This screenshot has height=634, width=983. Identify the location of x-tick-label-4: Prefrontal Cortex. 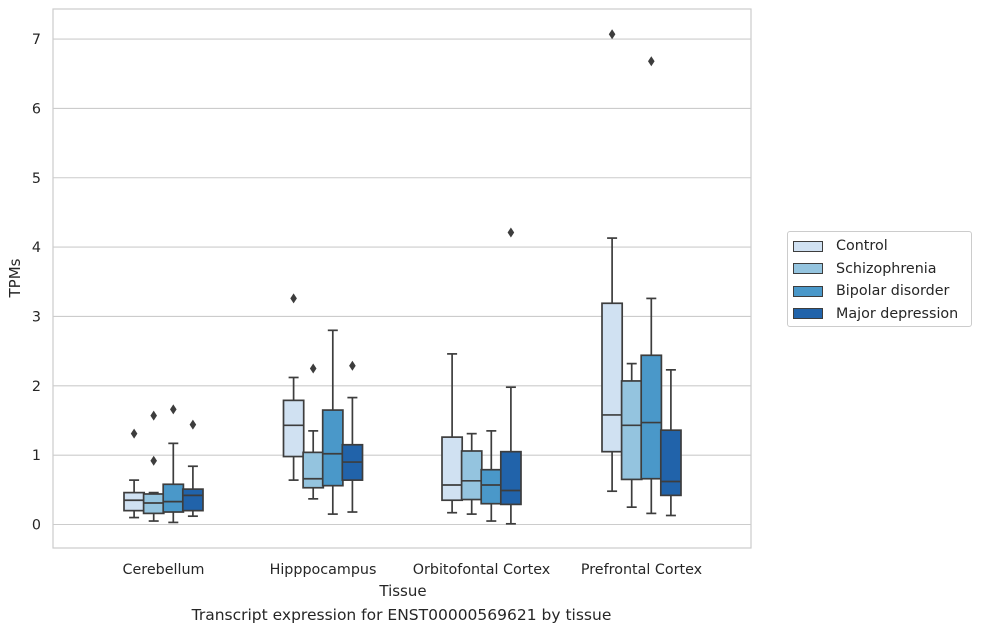
(641, 570).